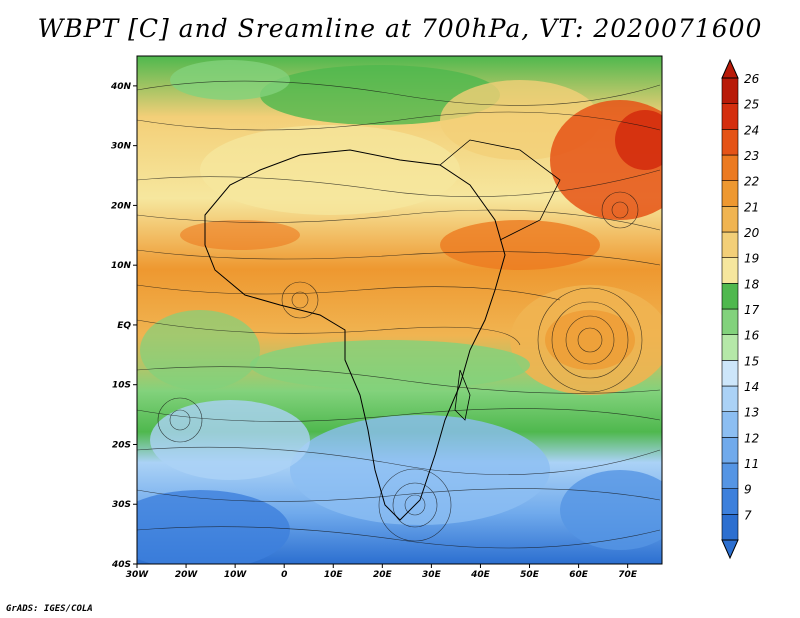 The width and height of the screenshot is (800, 618). I want to click on lon-label: 10E, so click(334, 575).